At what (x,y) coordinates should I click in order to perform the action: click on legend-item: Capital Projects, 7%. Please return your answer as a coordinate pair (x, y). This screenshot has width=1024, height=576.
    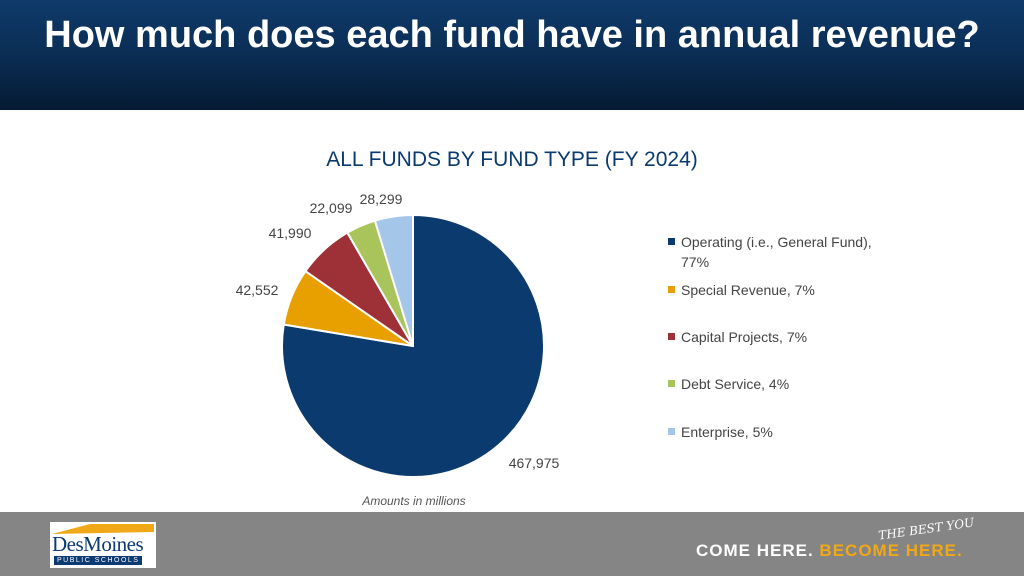
    Looking at the image, I should click on (737, 337).